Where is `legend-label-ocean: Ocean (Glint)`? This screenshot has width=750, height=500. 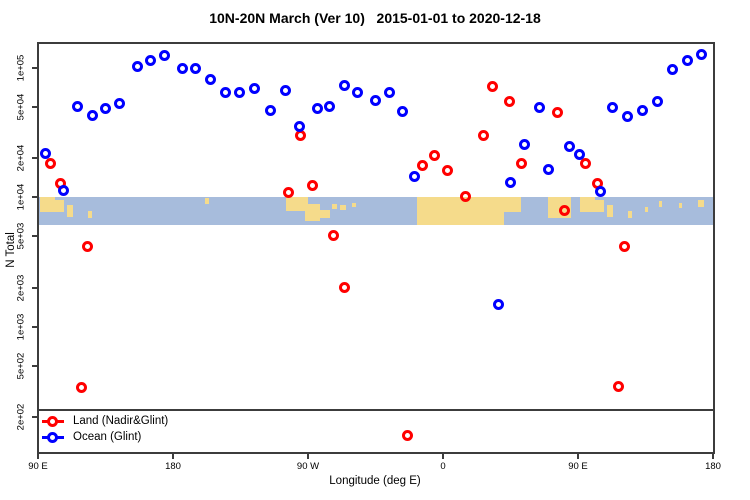 legend-label-ocean: Ocean (Glint) is located at coordinates (107, 437).